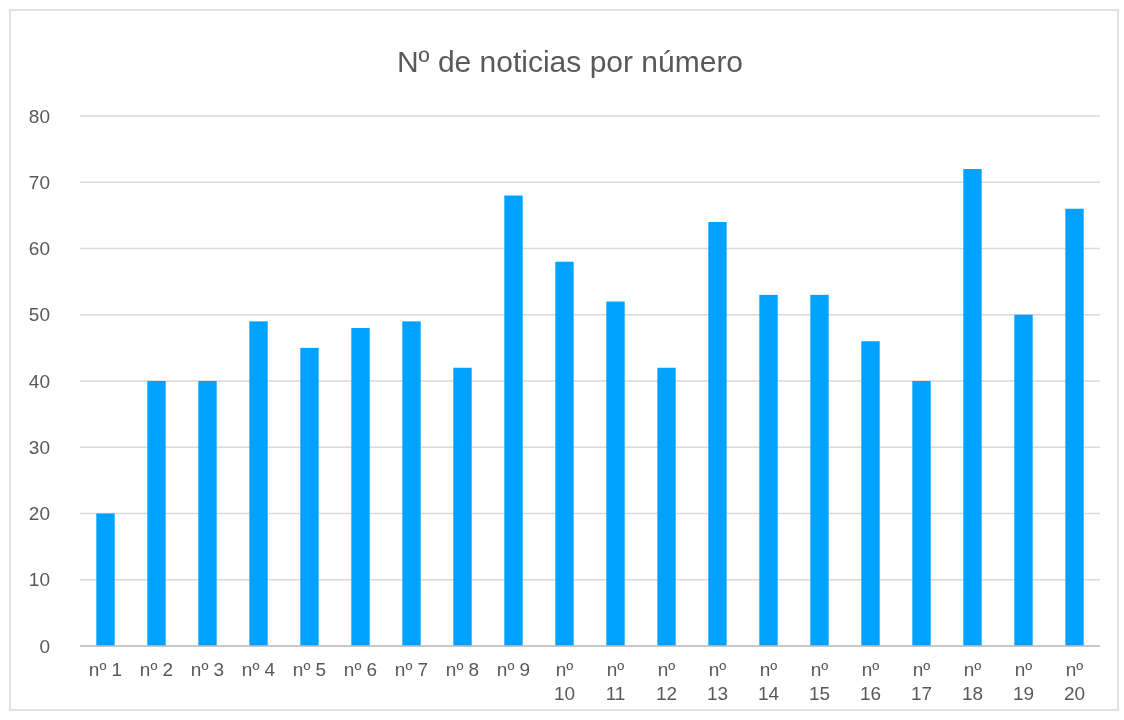 Image resolution: width=1124 pixels, height=720 pixels. What do you see at coordinates (564, 681) in the screenshot?
I see `x-tick-label: nº 10` at bounding box center [564, 681].